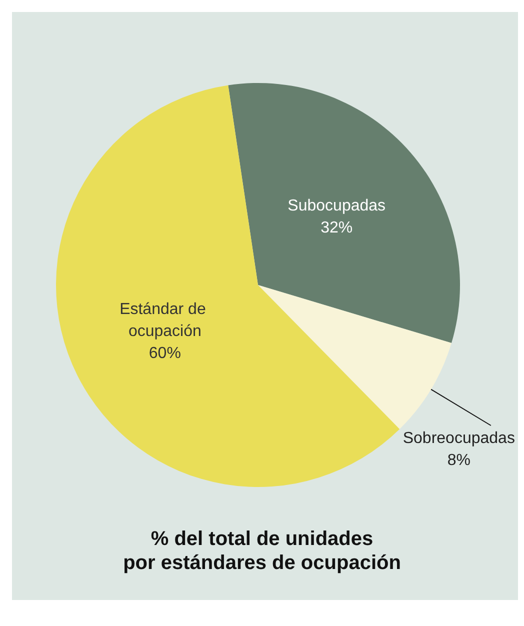  Describe the element at coordinates (165, 320) in the screenshot. I see `slice-label: Estándar de ocupación` at that location.